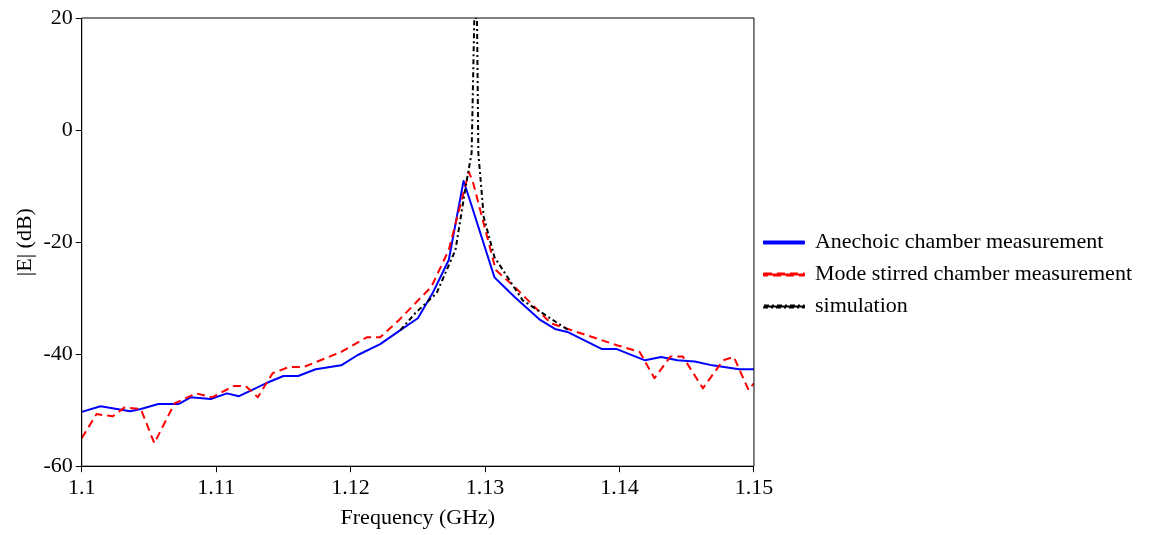  Describe the element at coordinates (58, 352) in the screenshot. I see `y-tick-label: -40` at that location.